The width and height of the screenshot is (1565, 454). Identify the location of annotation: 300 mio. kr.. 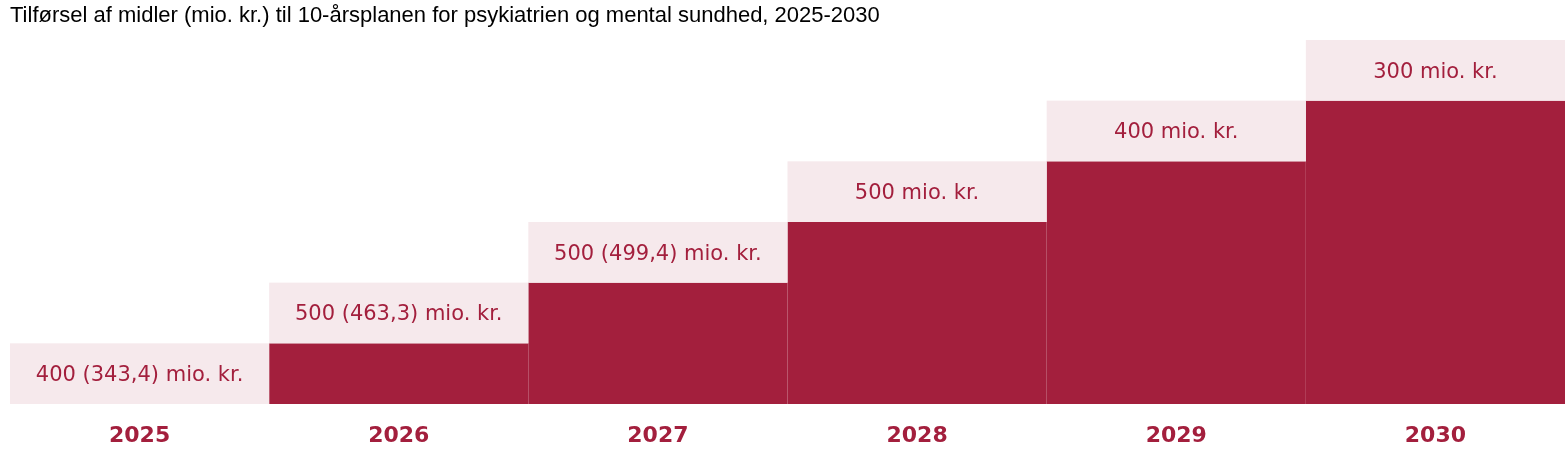
(1435, 70).